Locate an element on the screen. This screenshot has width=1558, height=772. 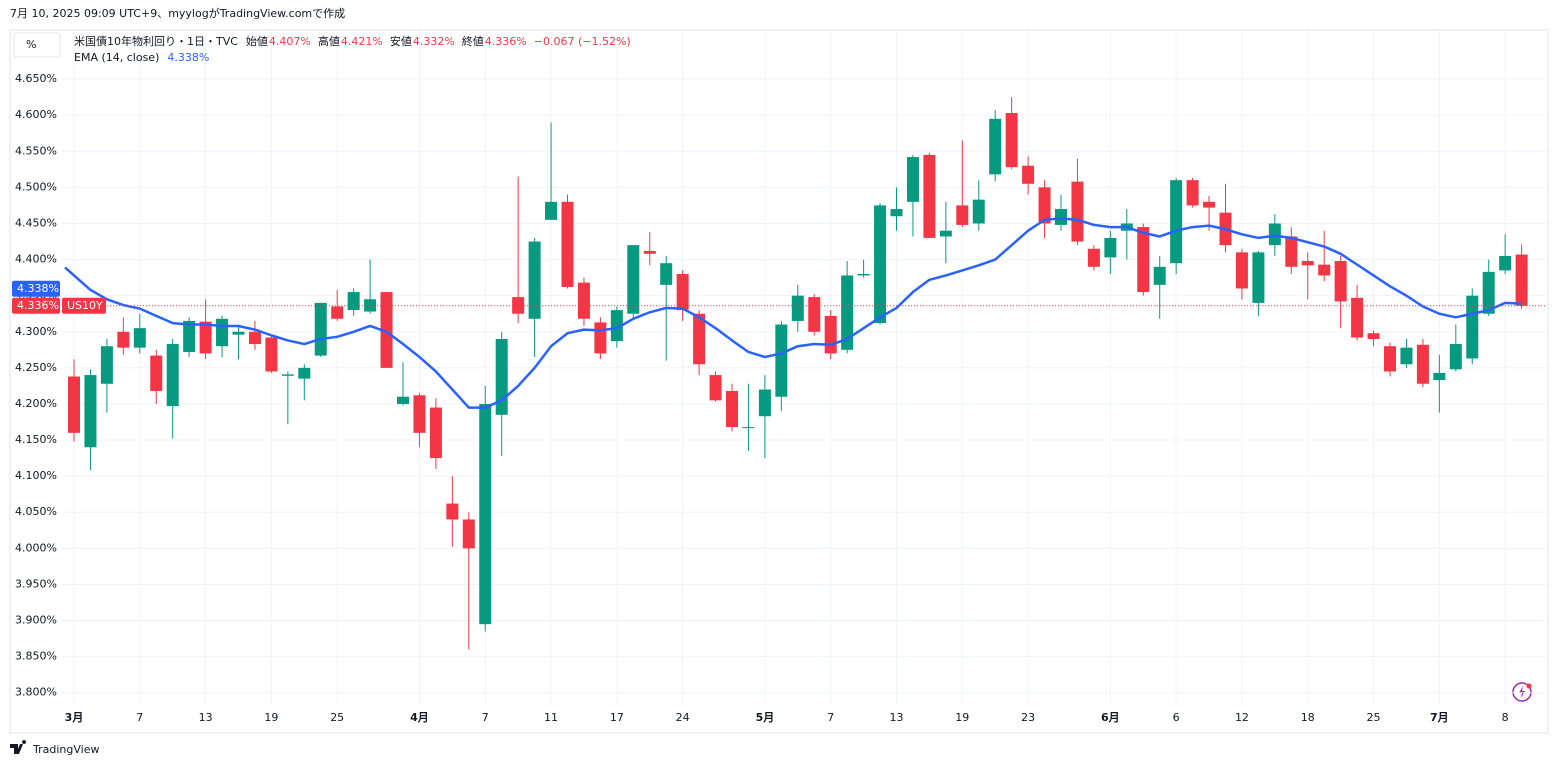
x-tick-label: 6 is located at coordinates (1176, 717).